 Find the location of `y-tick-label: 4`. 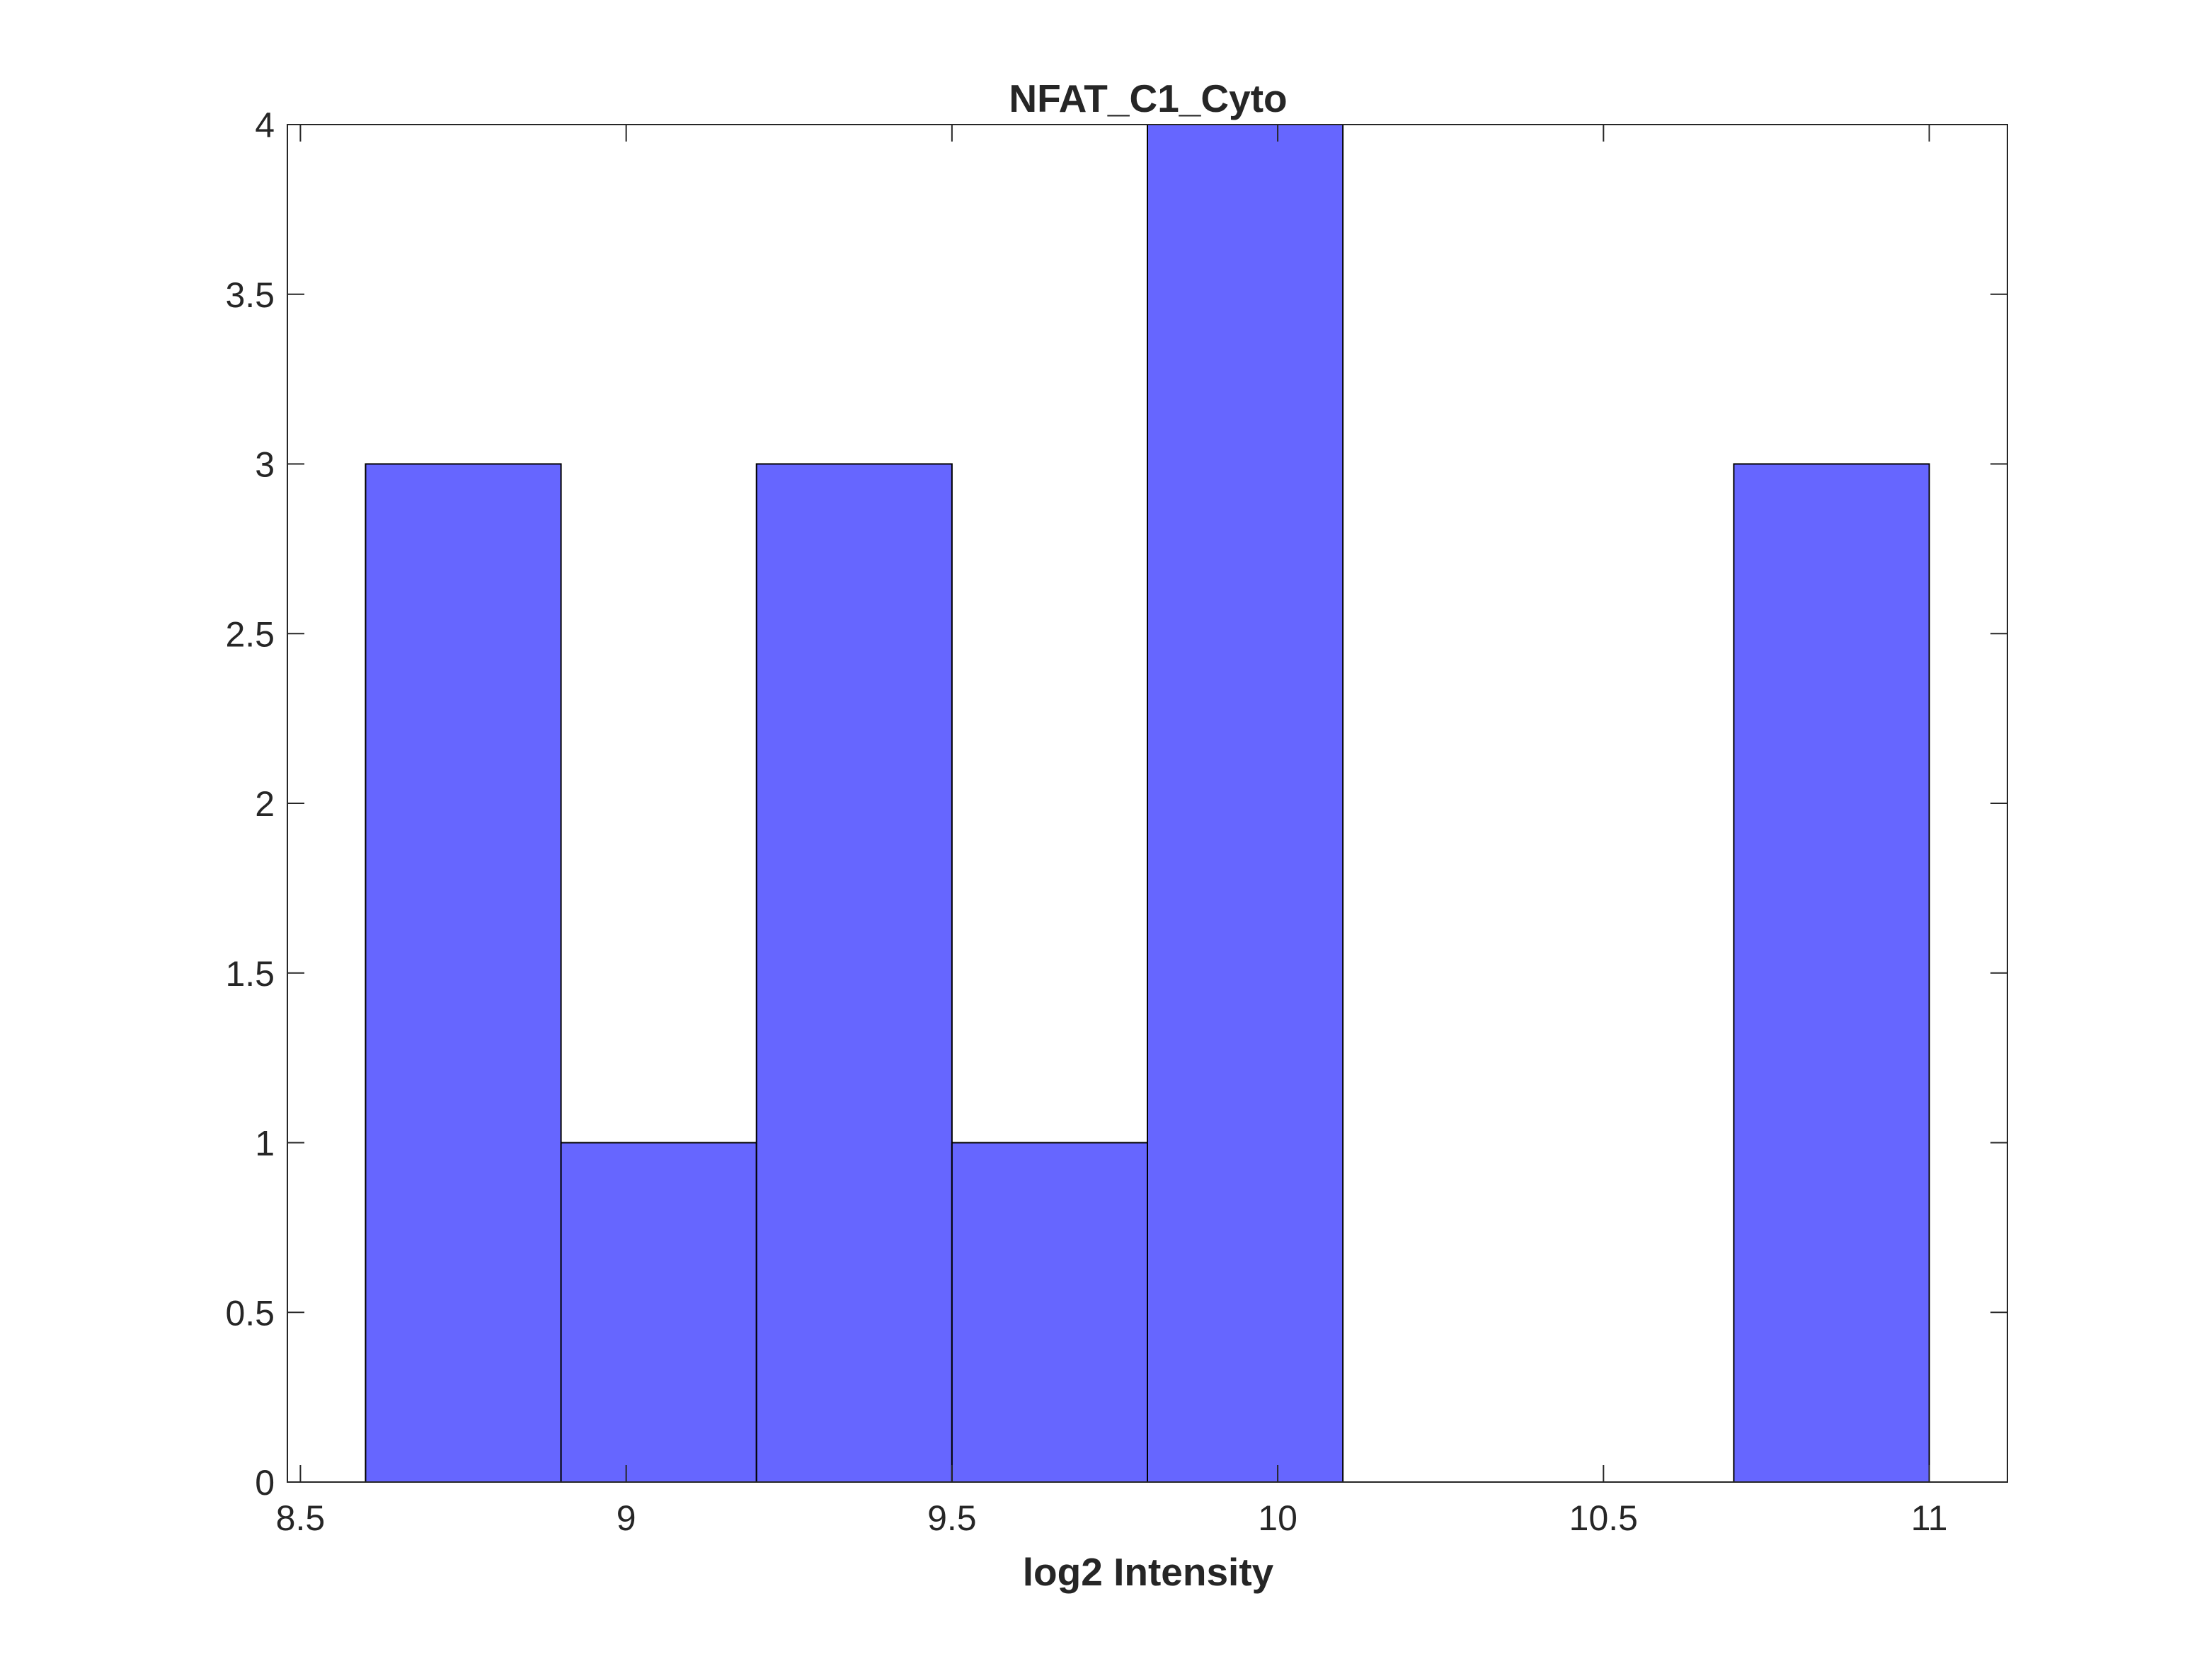

y-tick-label: 4 is located at coordinates (265, 125).